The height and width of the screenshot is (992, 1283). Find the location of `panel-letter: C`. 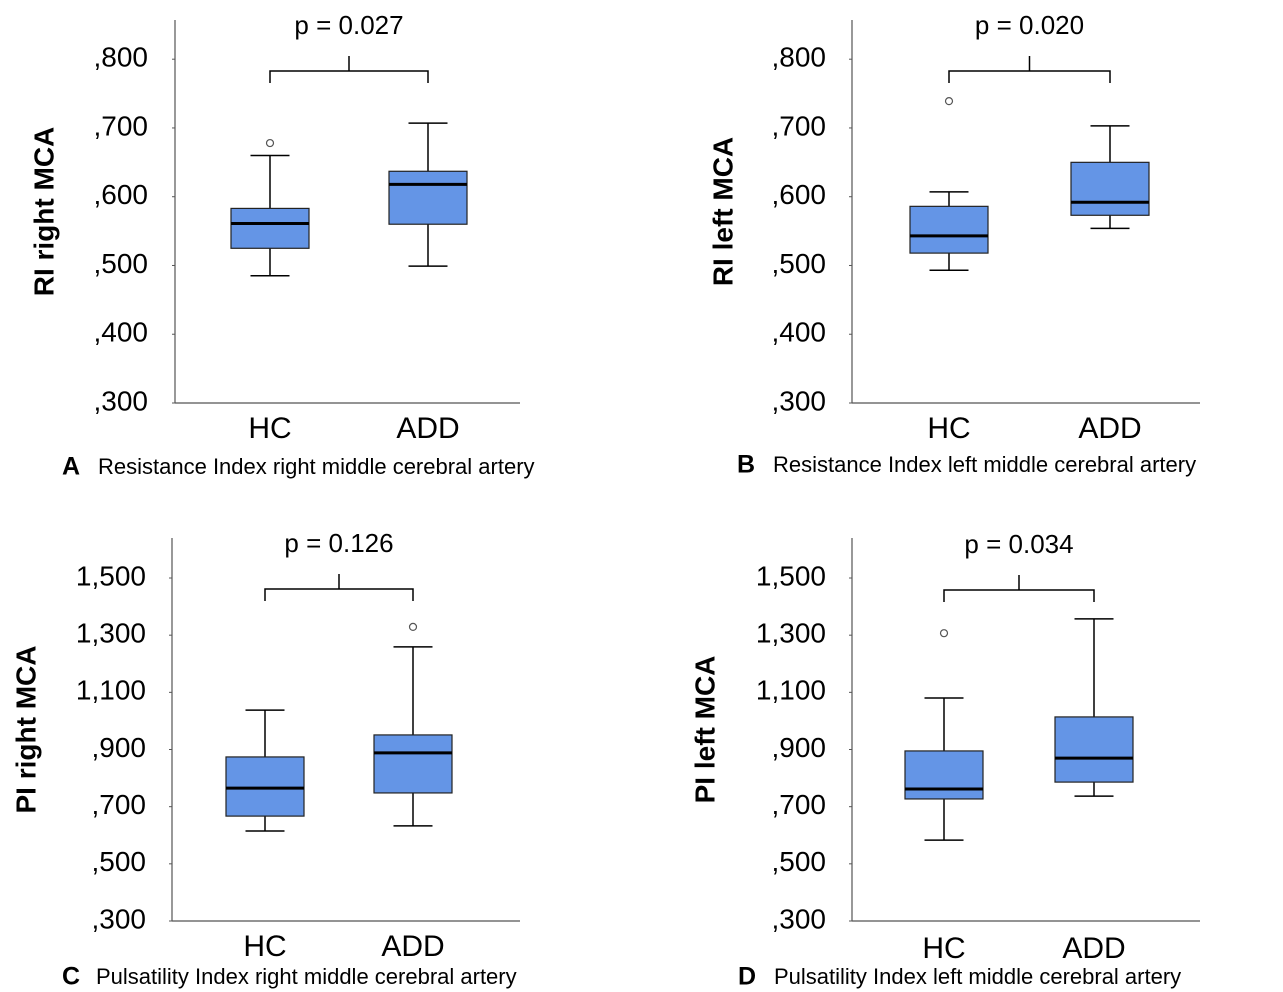

panel-letter: C is located at coordinates (71, 977).